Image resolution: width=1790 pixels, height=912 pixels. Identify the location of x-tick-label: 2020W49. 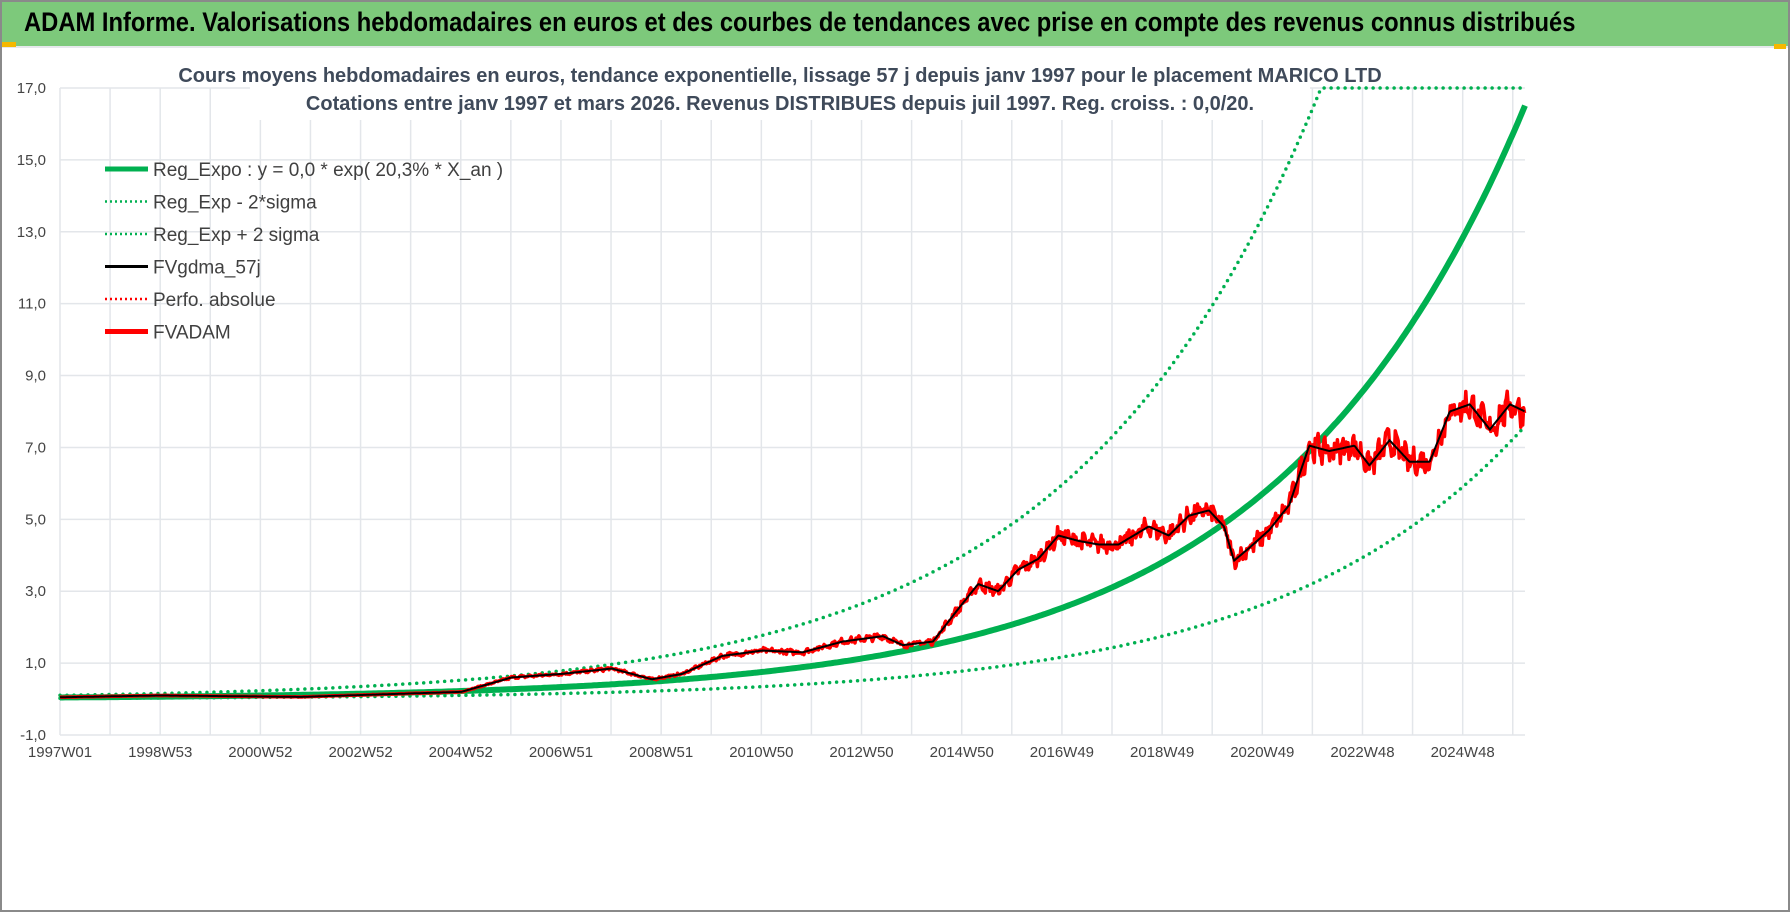
(1262, 752).